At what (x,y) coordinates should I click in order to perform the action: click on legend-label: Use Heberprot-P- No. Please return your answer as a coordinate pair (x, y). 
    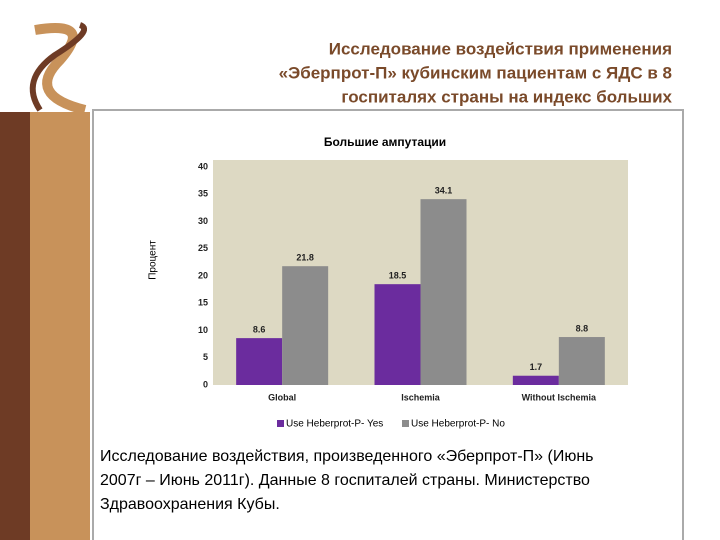
    Looking at the image, I should click on (458, 424).